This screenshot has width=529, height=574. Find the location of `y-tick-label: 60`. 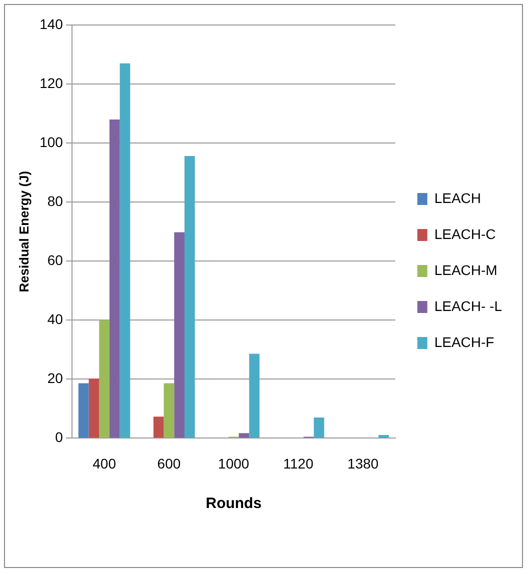

y-tick-label: 60 is located at coordinates (55, 260).